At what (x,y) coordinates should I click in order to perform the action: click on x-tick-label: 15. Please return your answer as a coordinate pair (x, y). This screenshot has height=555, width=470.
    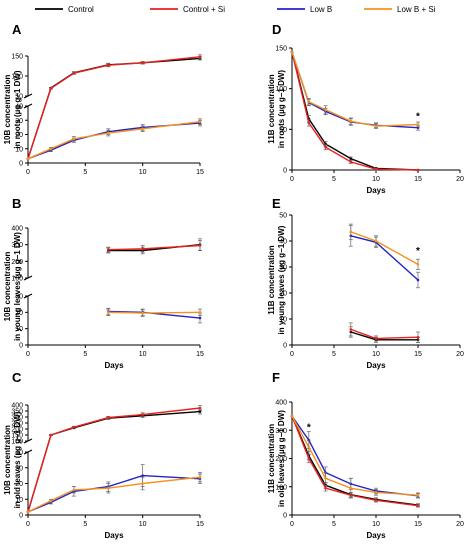
    Looking at the image, I should click on (418, 179).